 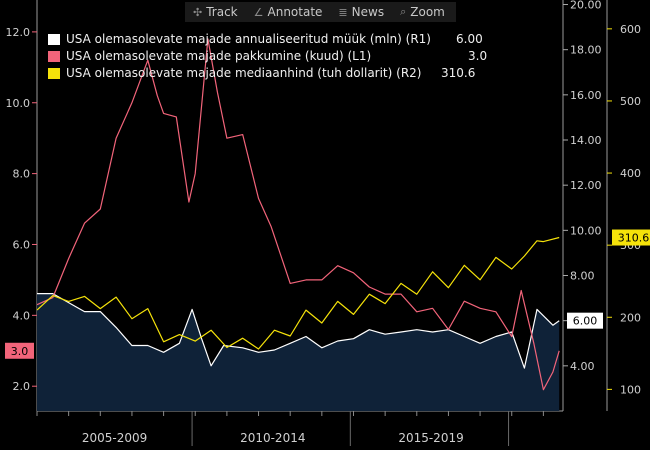 I want to click on right2-tick-label: 600, so click(x=630, y=29).